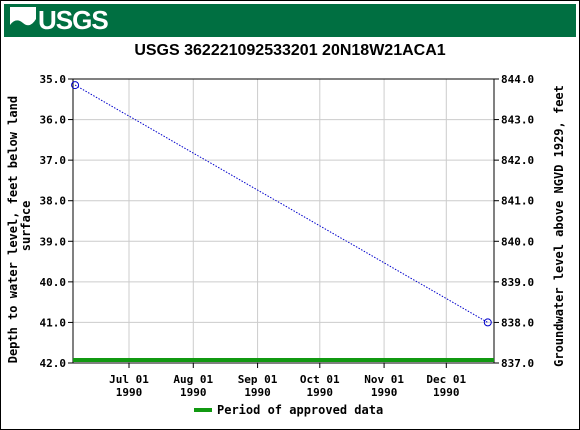 The width and height of the screenshot is (580, 430). Describe the element at coordinates (193, 379) in the screenshot. I see `x-tick-month: Aug 01` at that location.